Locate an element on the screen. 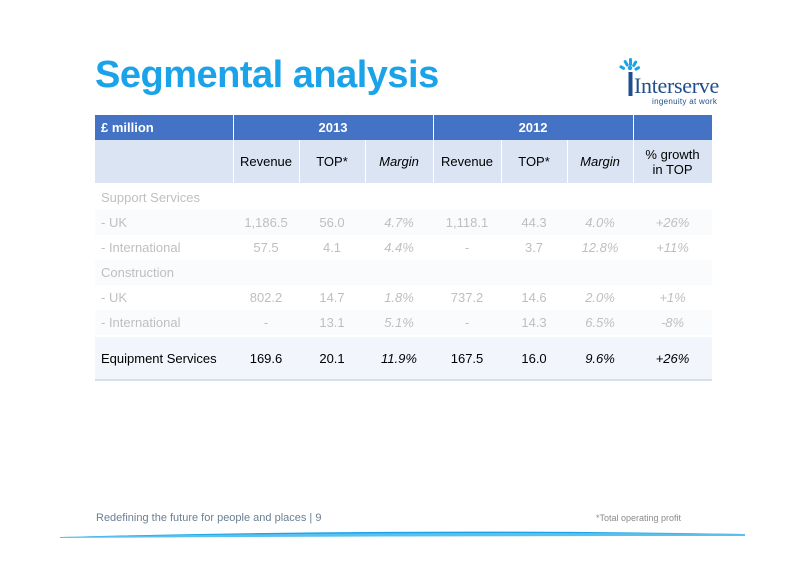 The width and height of the screenshot is (800, 566). year-2012: 2012 is located at coordinates (533, 127).